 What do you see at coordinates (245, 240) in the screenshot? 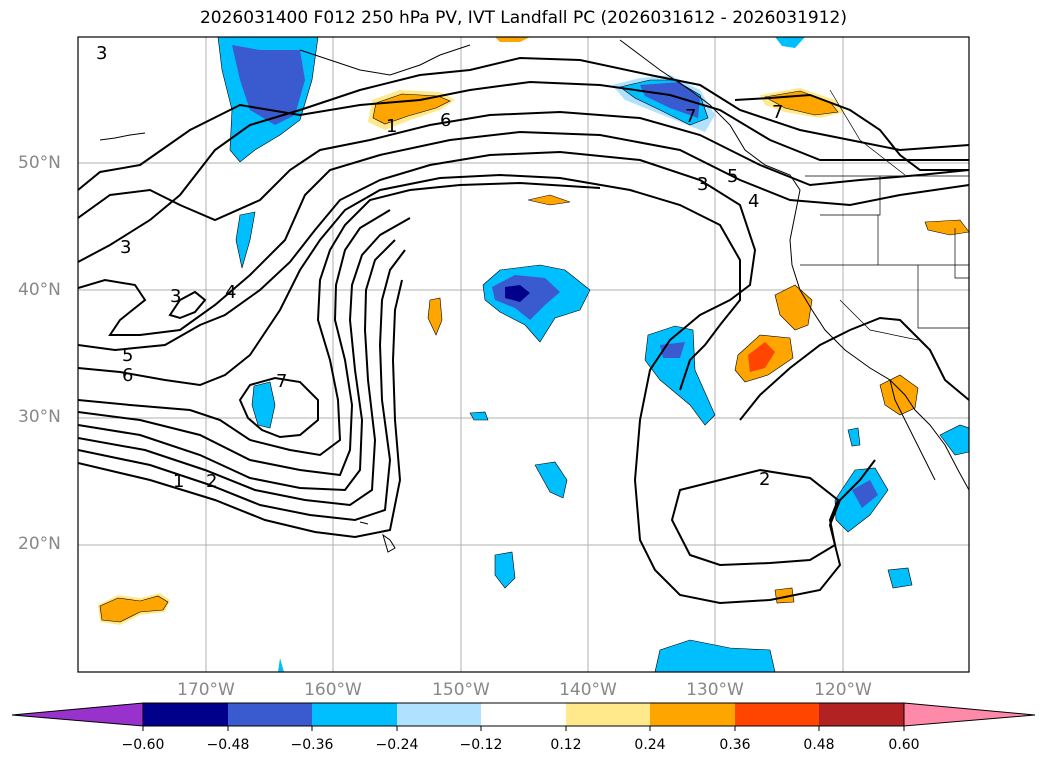
I see `patch-nw-small` at bounding box center [245, 240].